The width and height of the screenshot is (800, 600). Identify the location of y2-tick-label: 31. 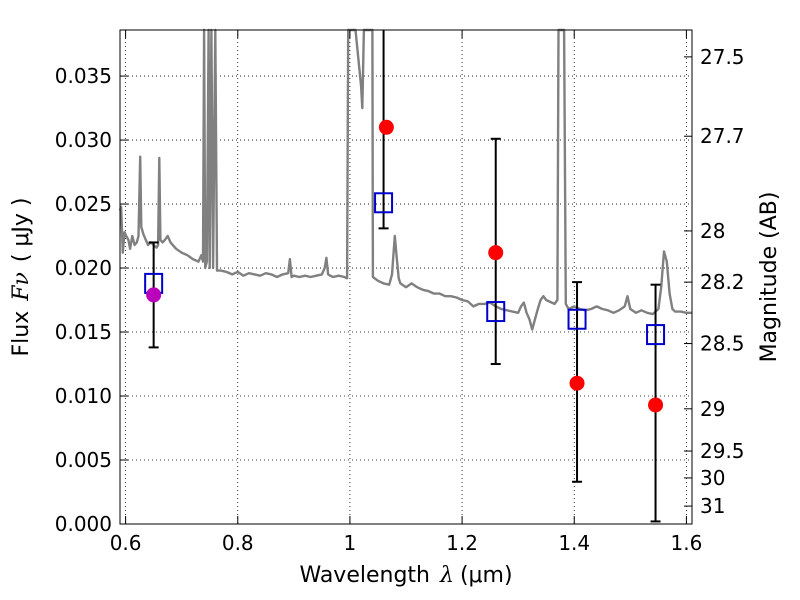
(712, 506).